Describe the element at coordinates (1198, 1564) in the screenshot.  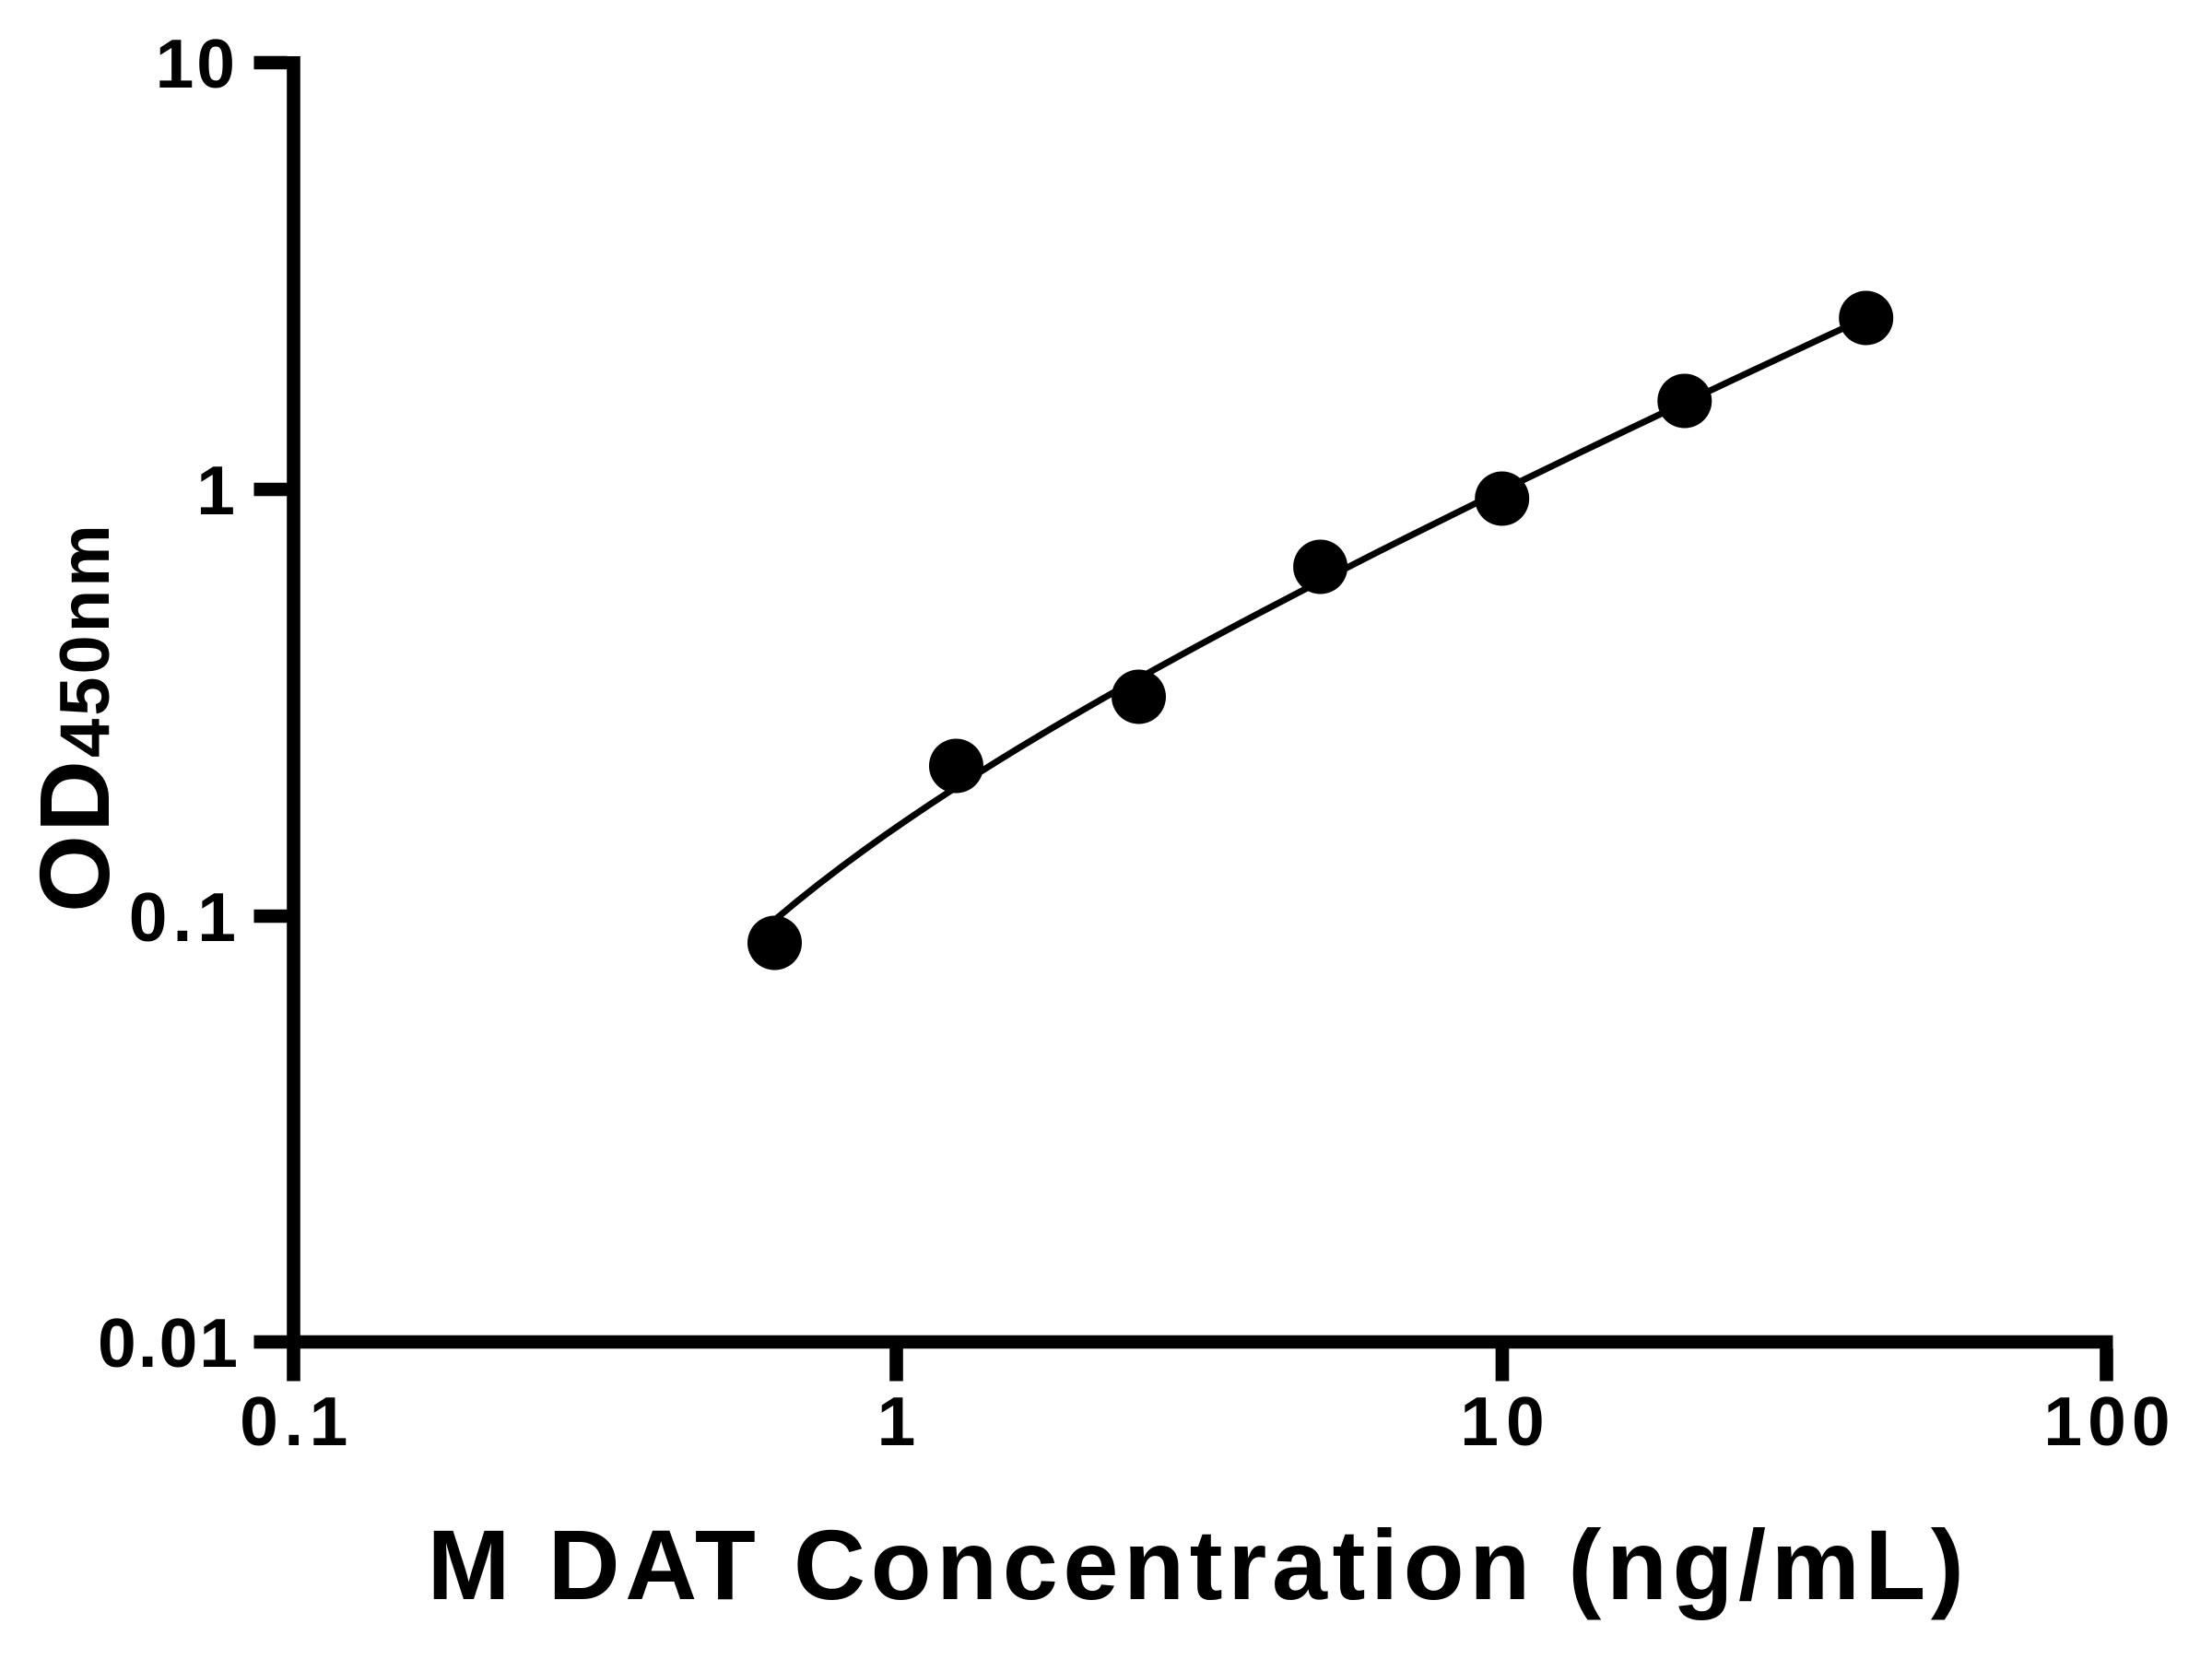
I see `svg-text: M DAT Concentration (ng/mL)` at that location.